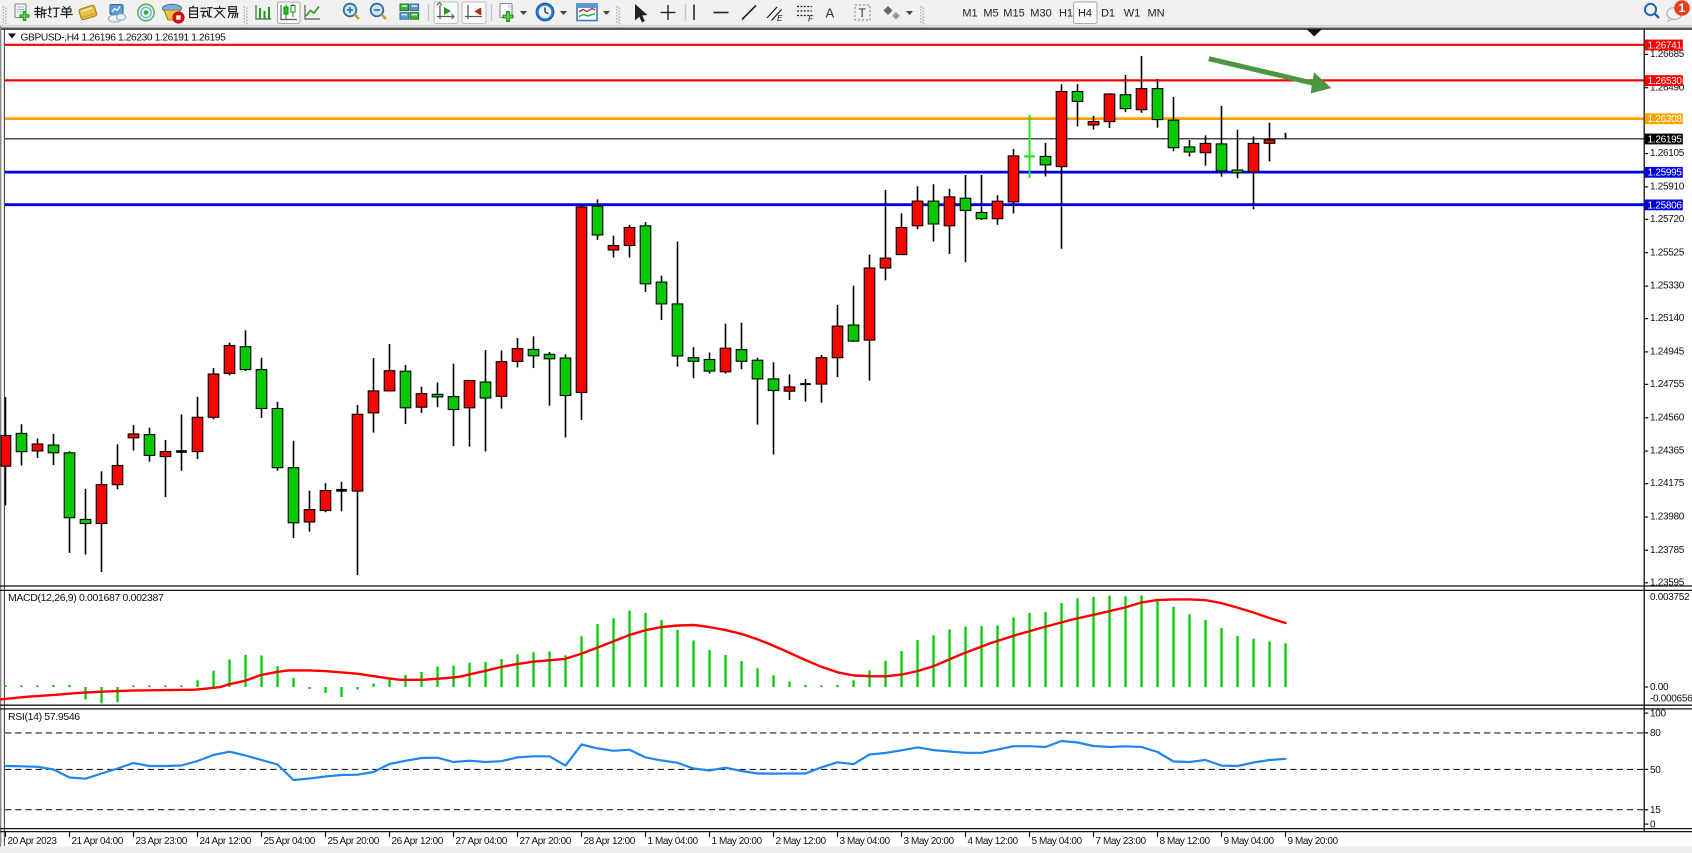 This screenshot has height=853, width=1692. Describe the element at coordinates (1249, 841) in the screenshot. I see `svg-text: 9 May 04:00` at that location.